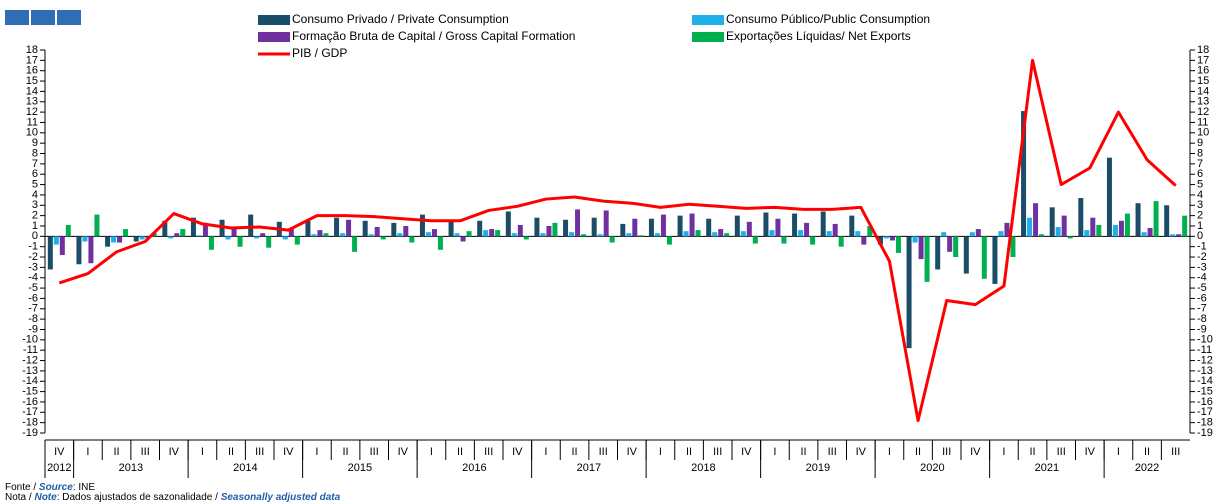 This screenshot has height=502, width=1220. Describe the element at coordinates (32, 60) in the screenshot. I see `y-tick-label: 17` at that location.